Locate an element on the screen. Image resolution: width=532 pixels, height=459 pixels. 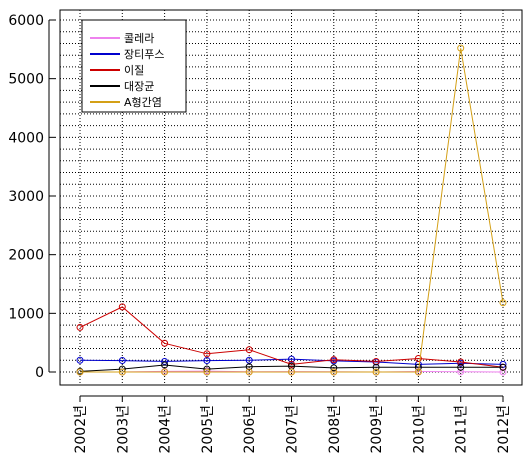
y-axis: 0 1000 2000 3000 4000 5000 6000 is located at coordinates (32, 197).